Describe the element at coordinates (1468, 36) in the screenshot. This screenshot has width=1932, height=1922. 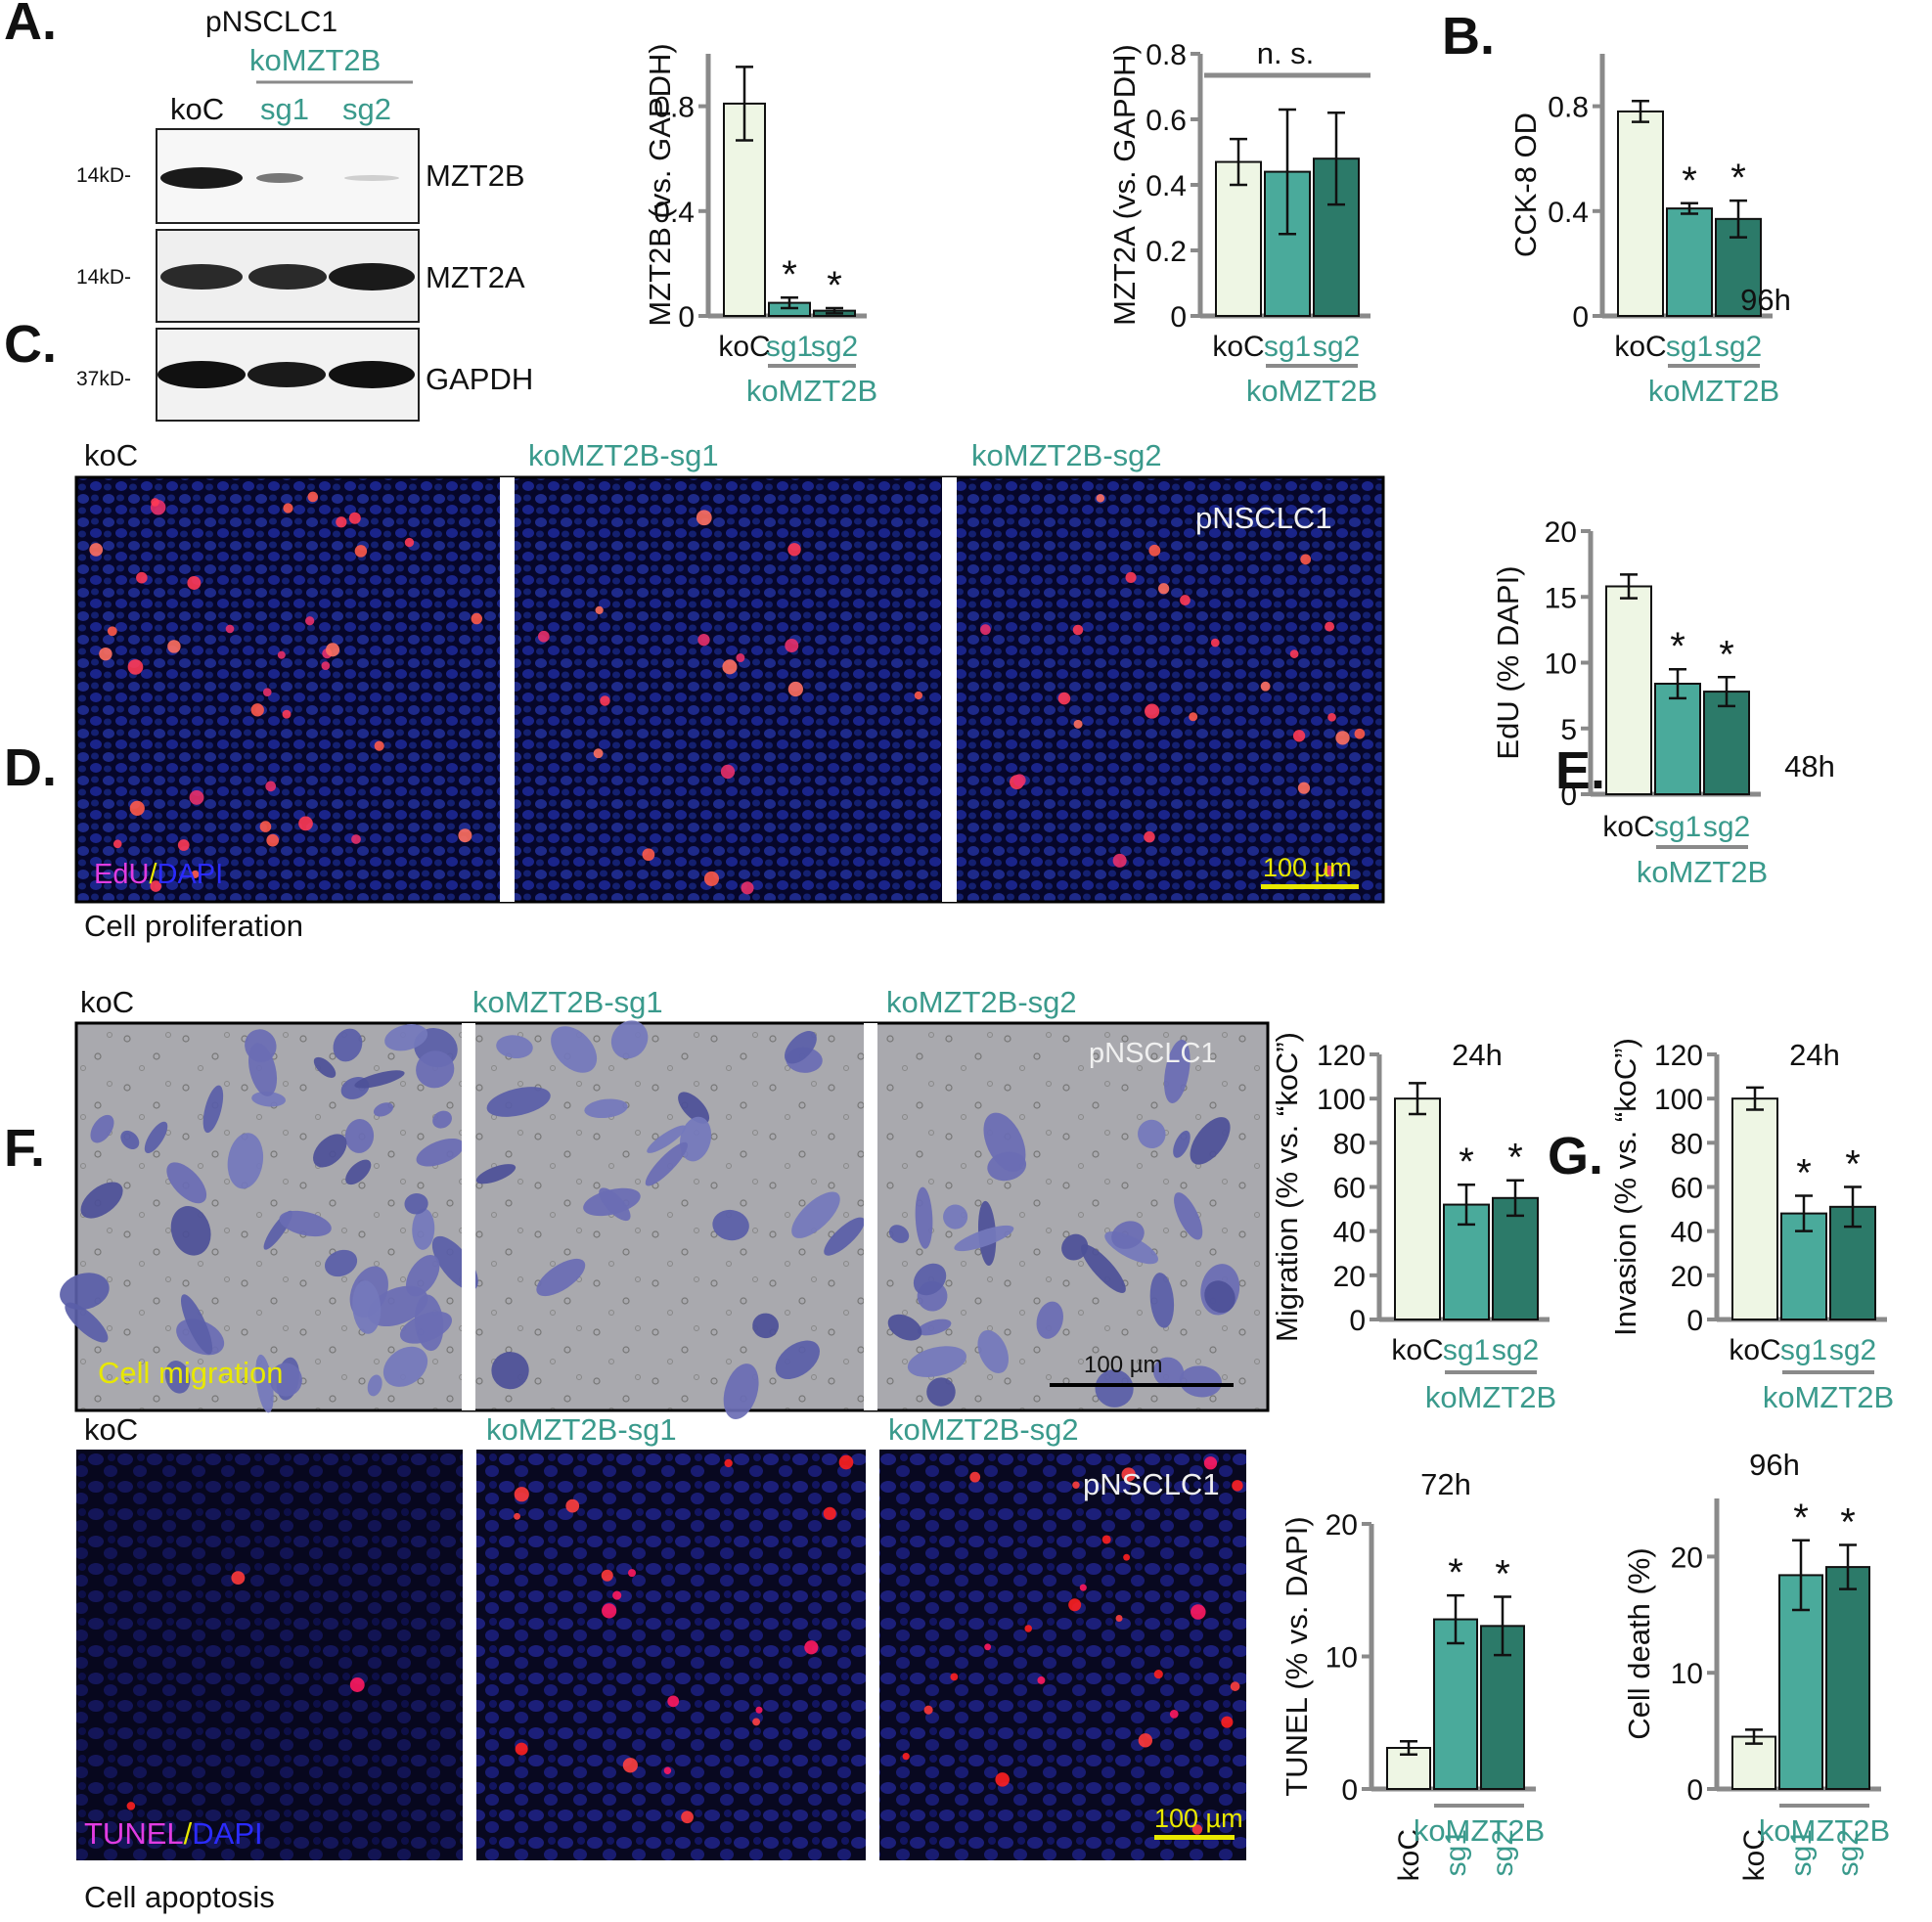
I see `panel-label-B: B.` at that location.